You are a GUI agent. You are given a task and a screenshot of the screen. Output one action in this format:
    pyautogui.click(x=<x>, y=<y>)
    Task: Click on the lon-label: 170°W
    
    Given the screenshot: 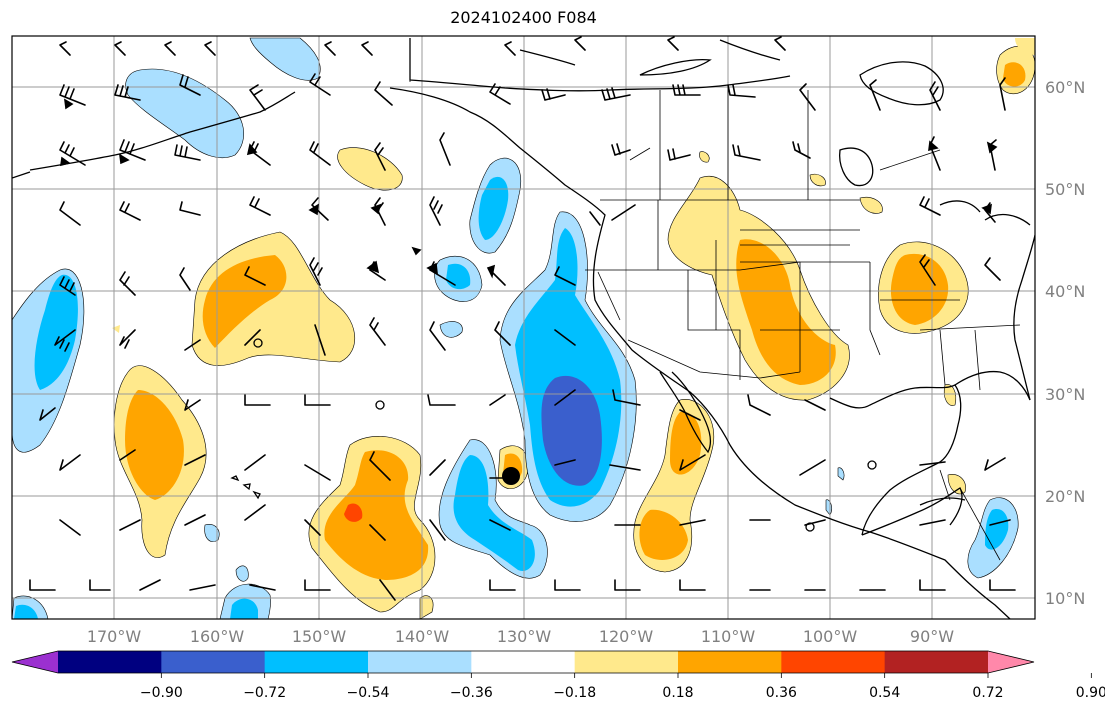 What is the action you would take?
    pyautogui.click(x=114, y=636)
    